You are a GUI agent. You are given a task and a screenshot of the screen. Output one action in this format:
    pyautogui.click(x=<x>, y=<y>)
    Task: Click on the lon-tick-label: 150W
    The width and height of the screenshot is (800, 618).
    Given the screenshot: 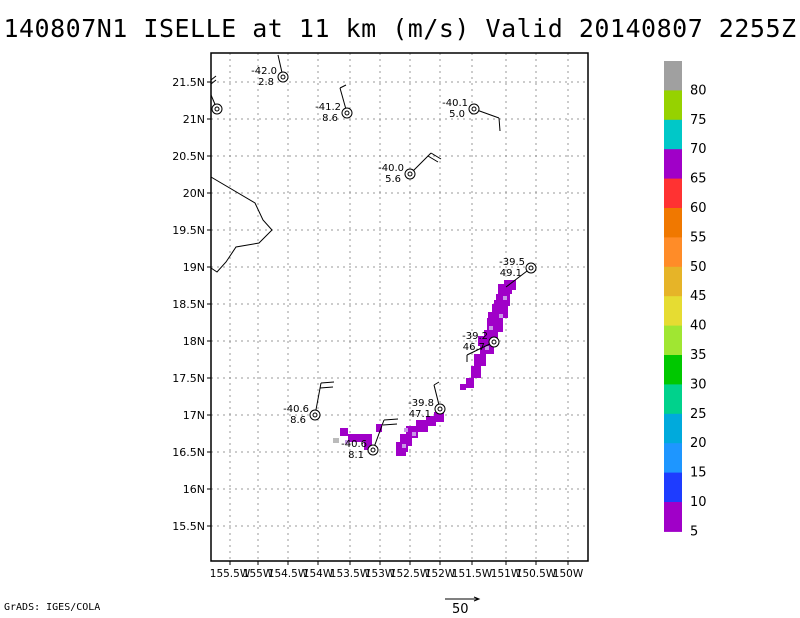 What is the action you would take?
    pyautogui.click(x=568, y=574)
    